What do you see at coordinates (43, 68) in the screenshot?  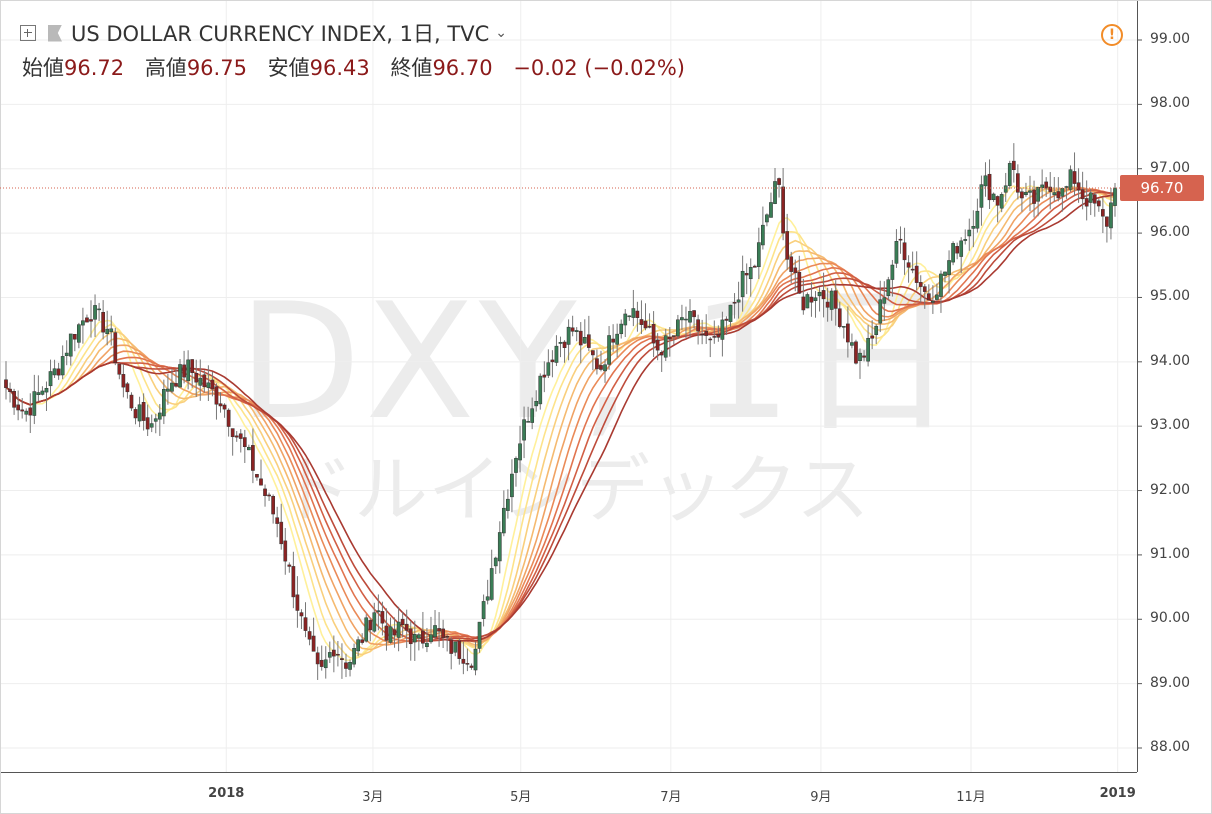 I see `open-label: 始値` at bounding box center [43, 68].